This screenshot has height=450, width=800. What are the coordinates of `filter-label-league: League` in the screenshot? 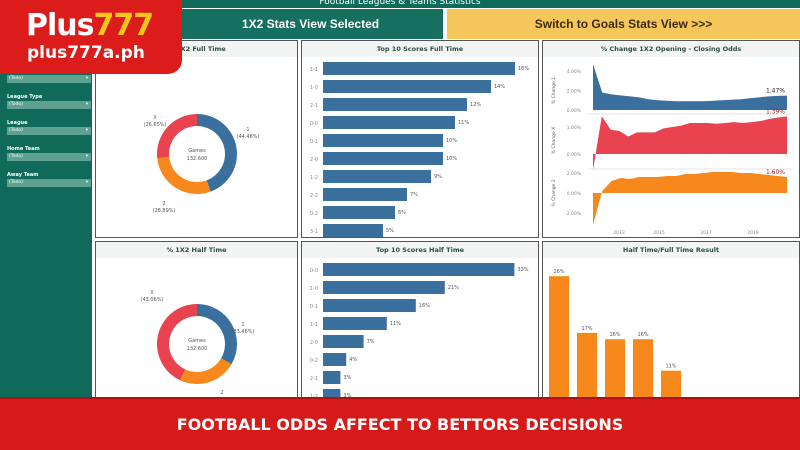 It's located at (17, 123).